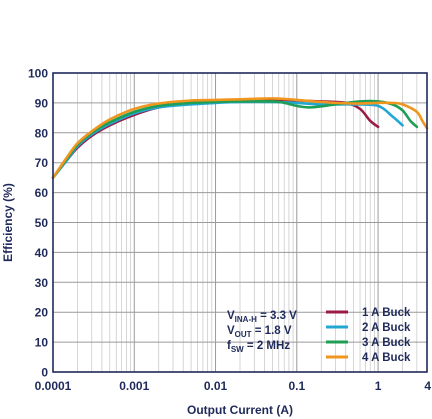 This screenshot has width=432, height=419. Describe the element at coordinates (259, 332) in the screenshot. I see `annotation-line: VOUT = 1.8 V` at that location.